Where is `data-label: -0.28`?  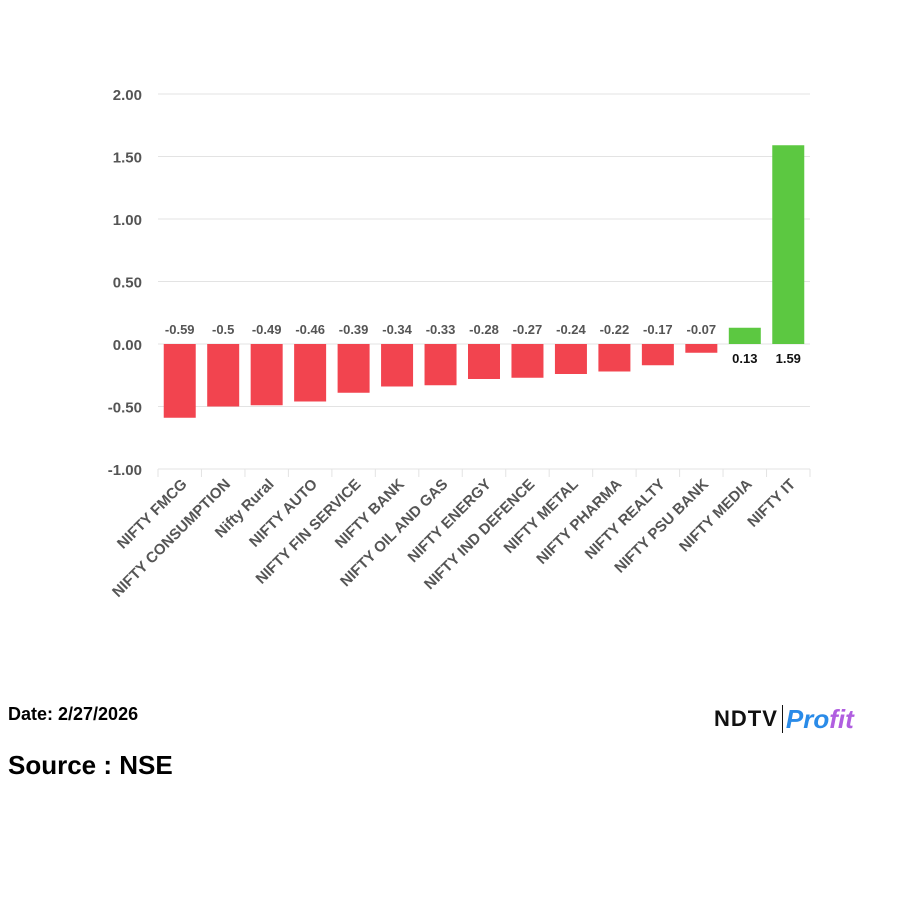 data-label: -0.28 is located at coordinates (484, 329).